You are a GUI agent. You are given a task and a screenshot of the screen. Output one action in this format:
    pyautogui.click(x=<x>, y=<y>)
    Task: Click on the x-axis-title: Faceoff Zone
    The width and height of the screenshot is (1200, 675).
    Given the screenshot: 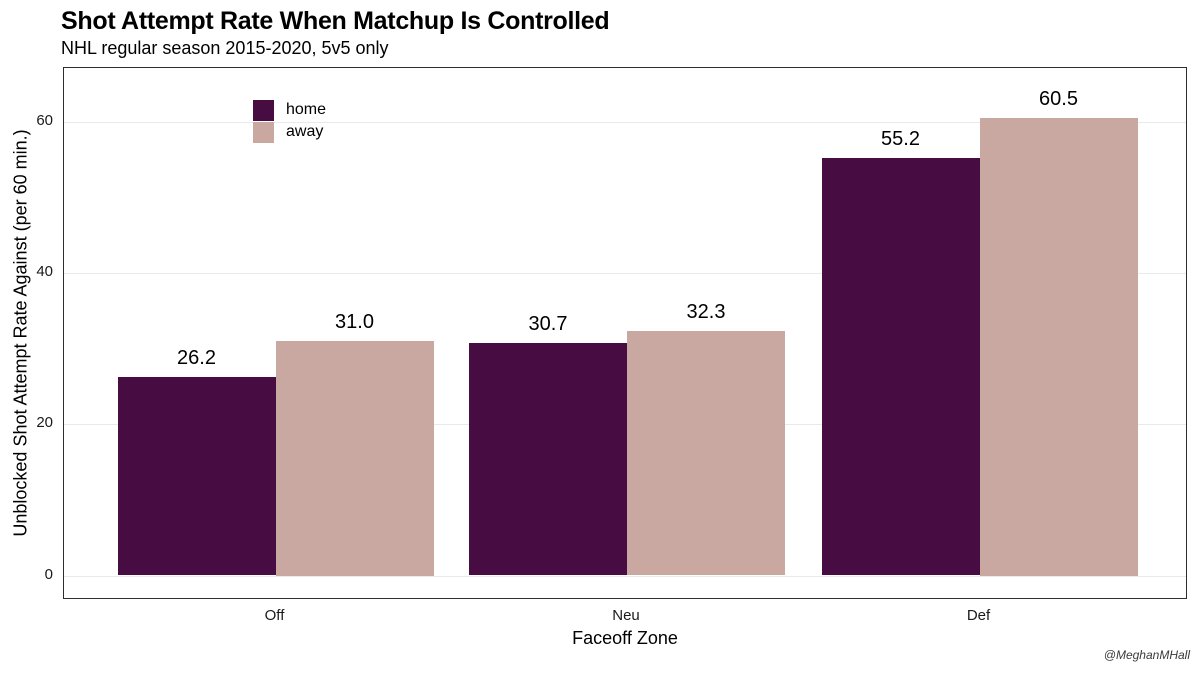 What is the action you would take?
    pyautogui.click(x=625, y=638)
    